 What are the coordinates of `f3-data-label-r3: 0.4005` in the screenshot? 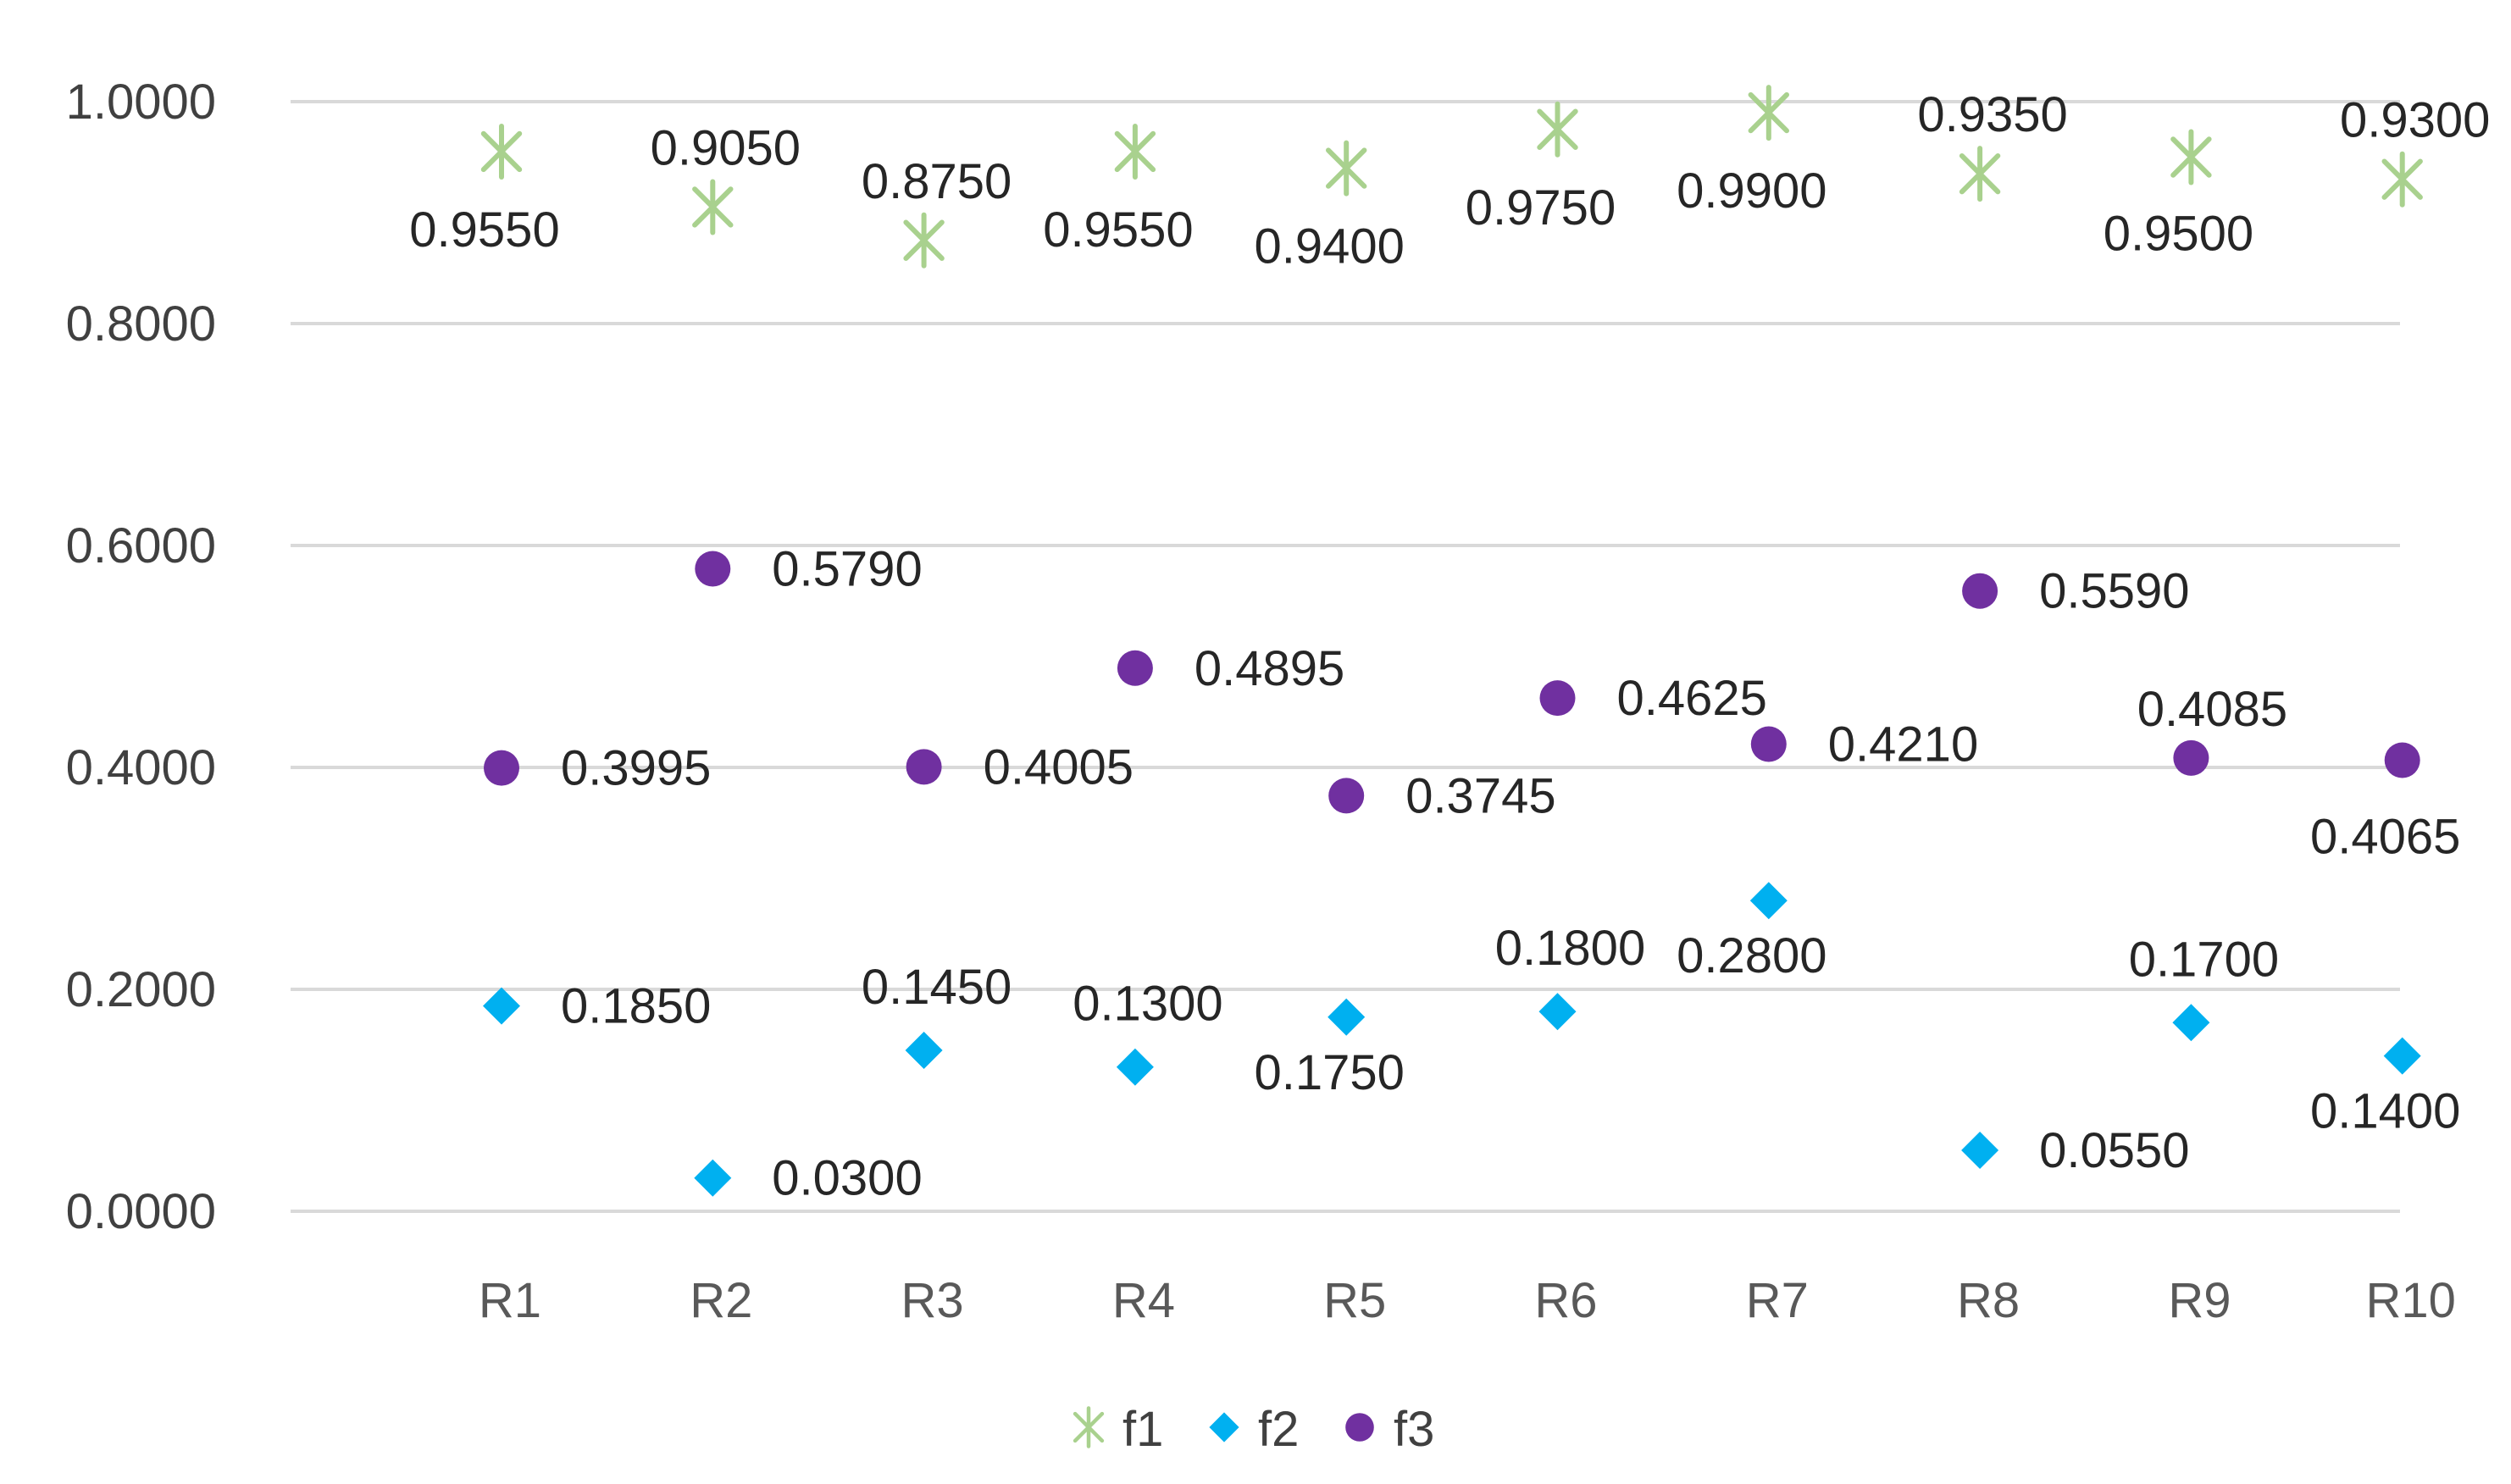 It's located at (1059, 767).